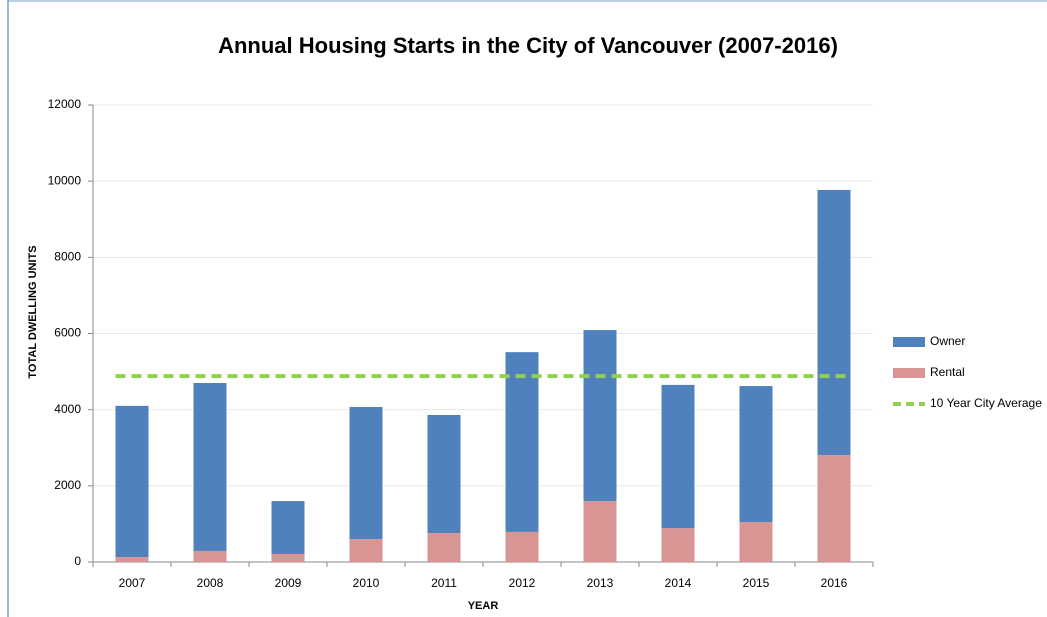  What do you see at coordinates (67, 485) in the screenshot?
I see `y-tick-label: 2000` at bounding box center [67, 485].